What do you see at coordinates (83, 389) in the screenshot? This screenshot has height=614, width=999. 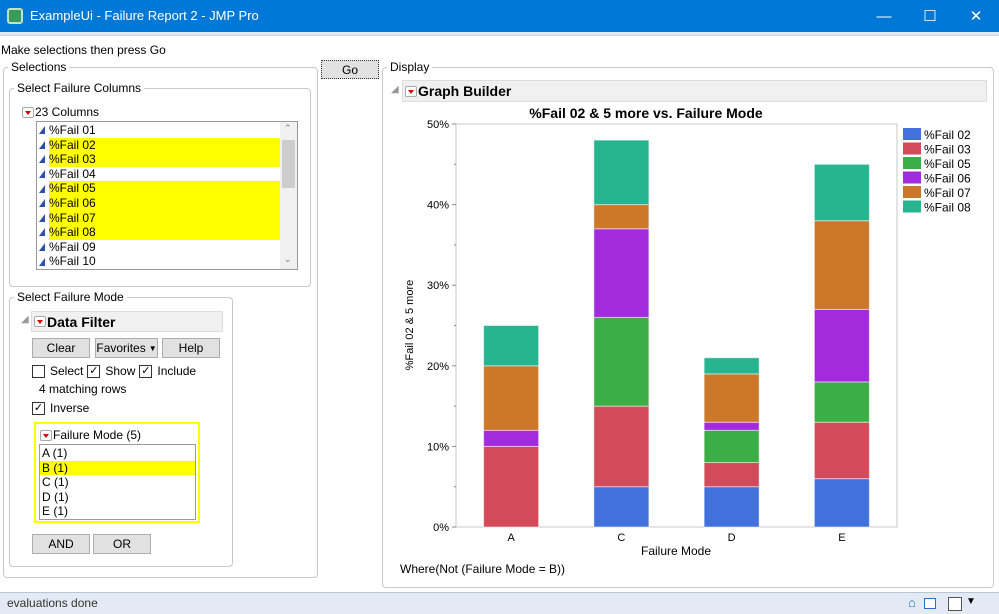 I see `matching-rows: 4 matching rows` at bounding box center [83, 389].